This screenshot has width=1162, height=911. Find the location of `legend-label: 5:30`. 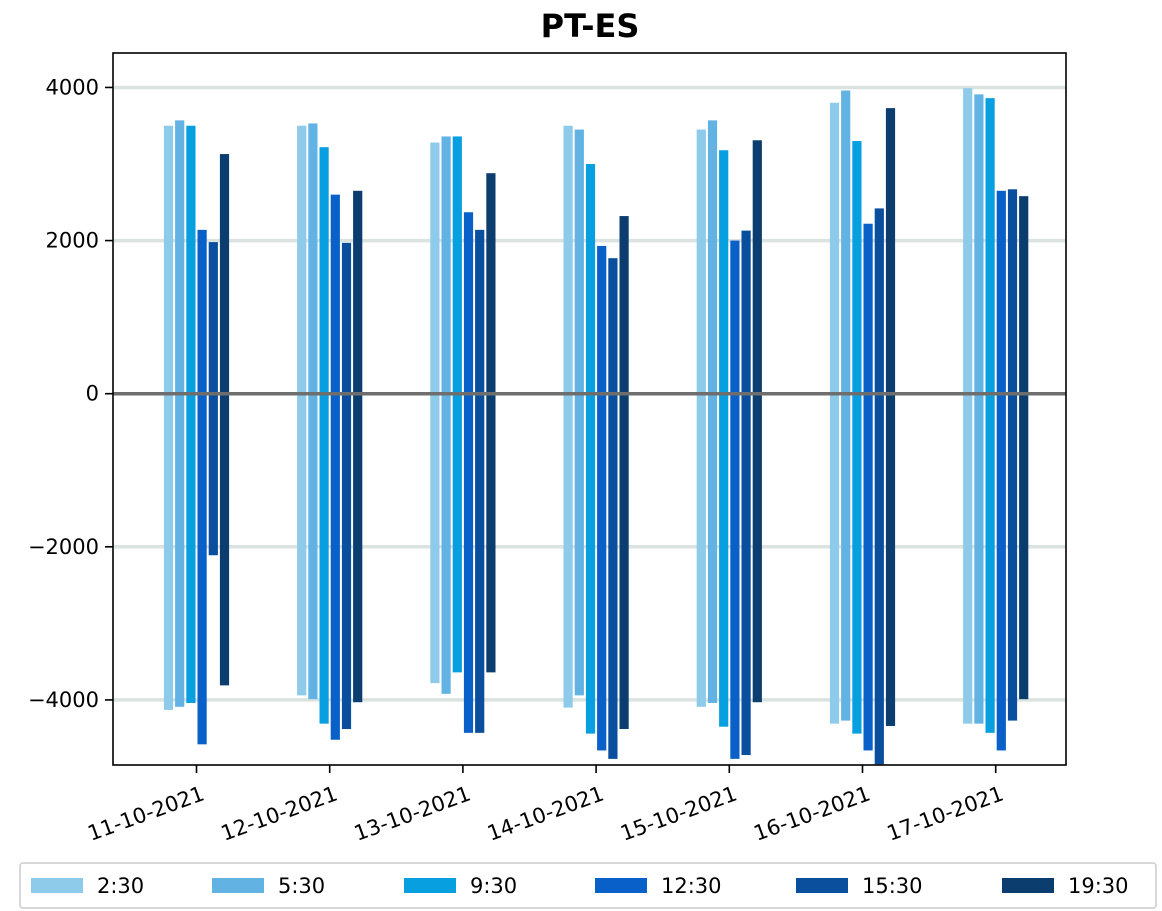

legend-label: 5:30 is located at coordinates (301, 886).